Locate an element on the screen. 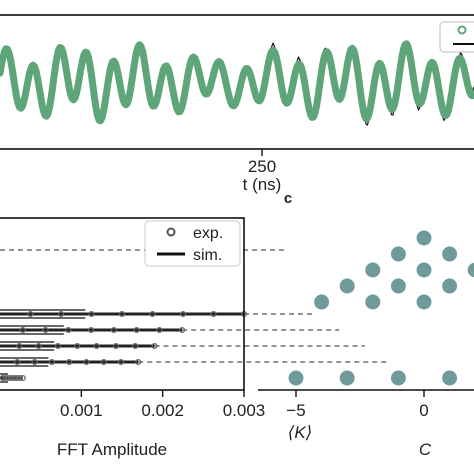  panel-letter-c: c is located at coordinates (288, 198).